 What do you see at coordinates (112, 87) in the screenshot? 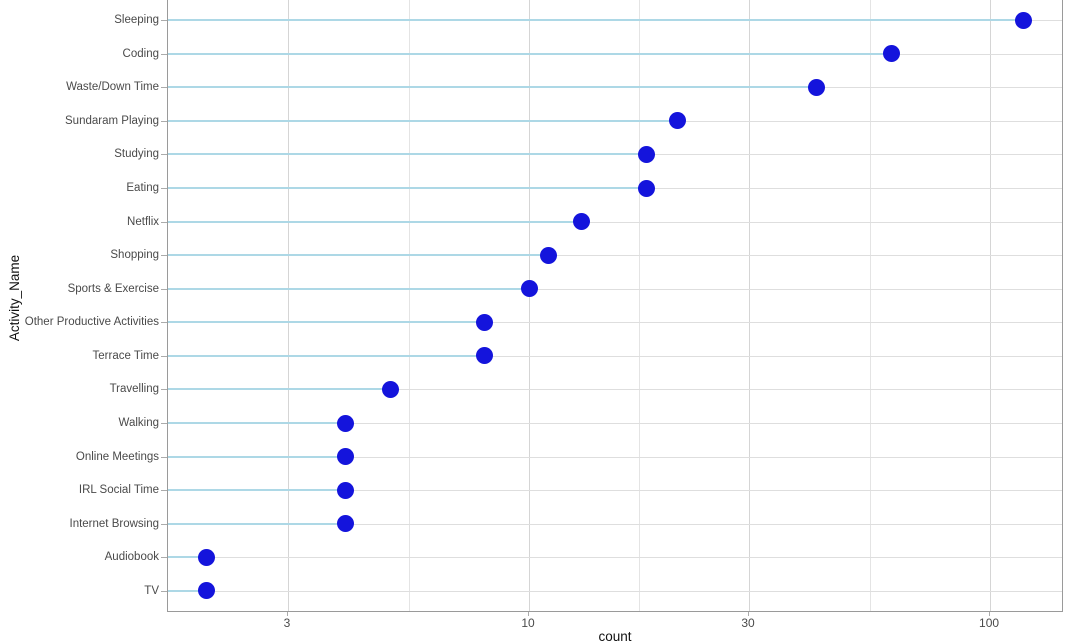
I see `y-tick-label: Waste/Down Time` at bounding box center [112, 87].